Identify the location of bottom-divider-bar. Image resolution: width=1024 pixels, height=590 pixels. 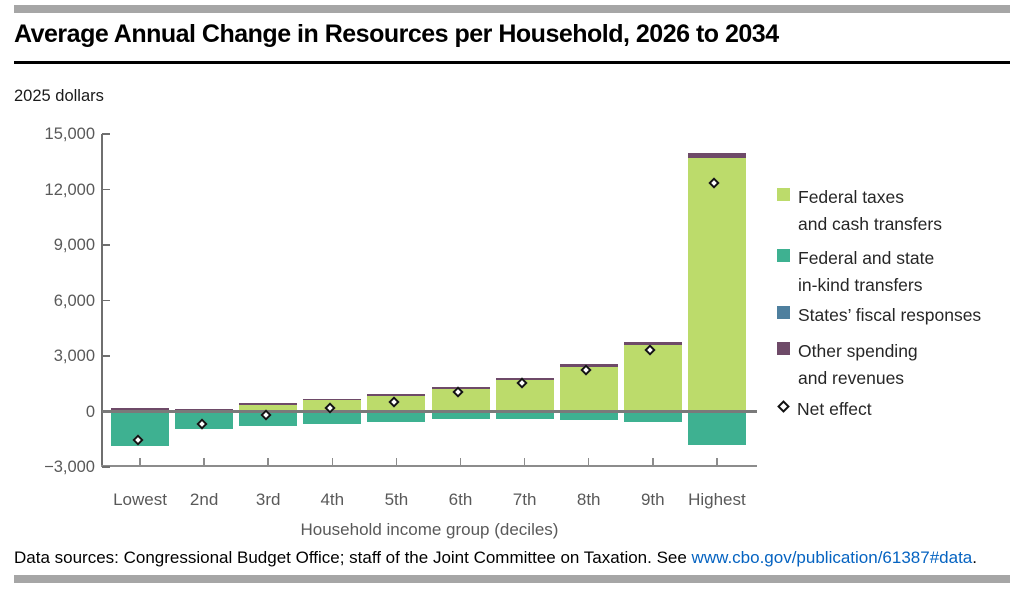
(512, 579).